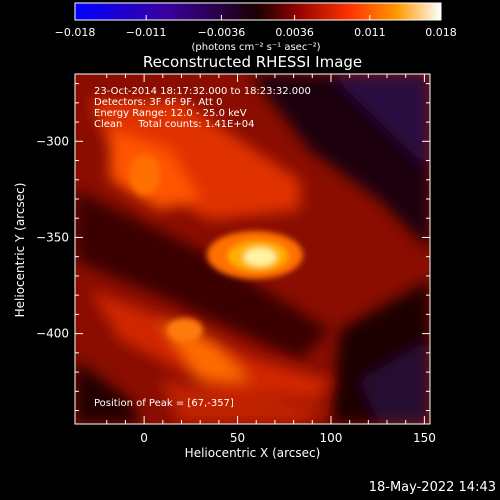  What do you see at coordinates (424, 438) in the screenshot?
I see `x-tick-label: 150` at bounding box center [424, 438].